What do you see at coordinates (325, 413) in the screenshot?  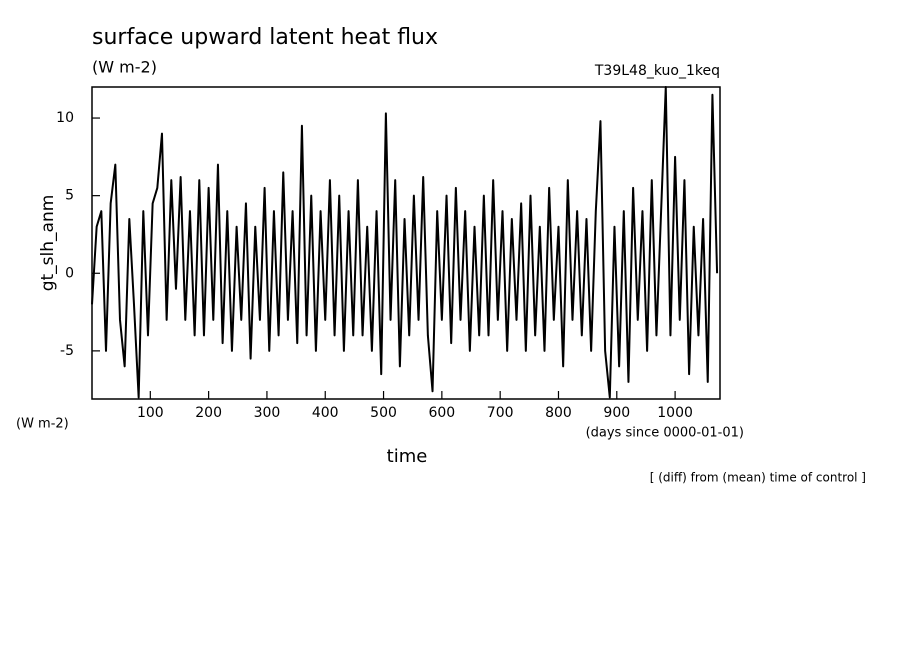 I see `x-tick-label: 400` at bounding box center [325, 413].